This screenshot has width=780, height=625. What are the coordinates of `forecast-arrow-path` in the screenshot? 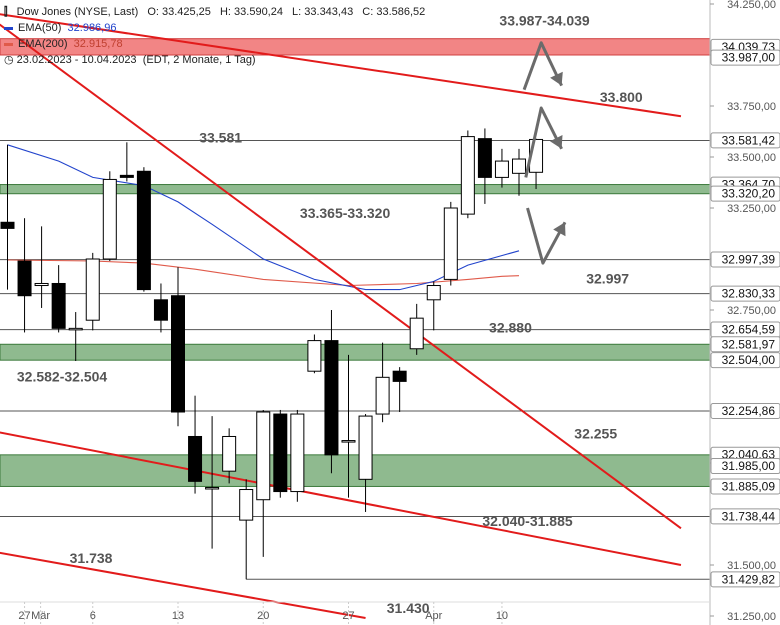 It's located at (546, 236).